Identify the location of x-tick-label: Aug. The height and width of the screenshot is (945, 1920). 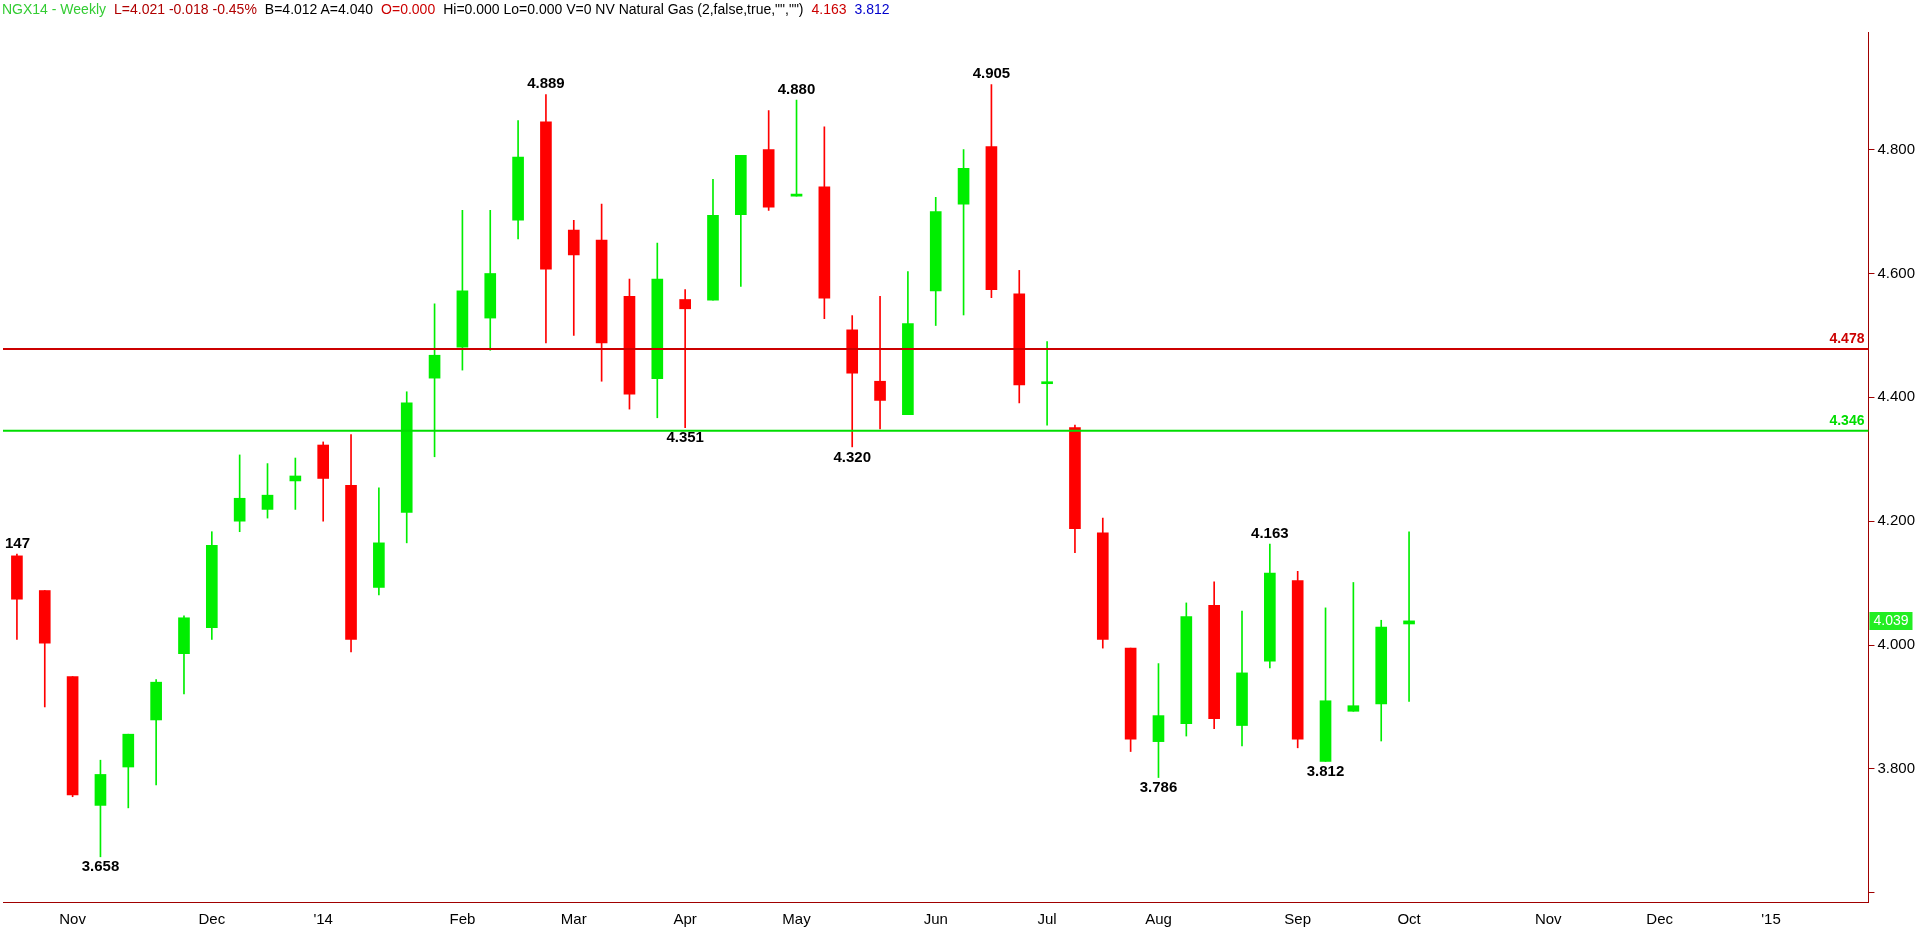
(1158, 919).